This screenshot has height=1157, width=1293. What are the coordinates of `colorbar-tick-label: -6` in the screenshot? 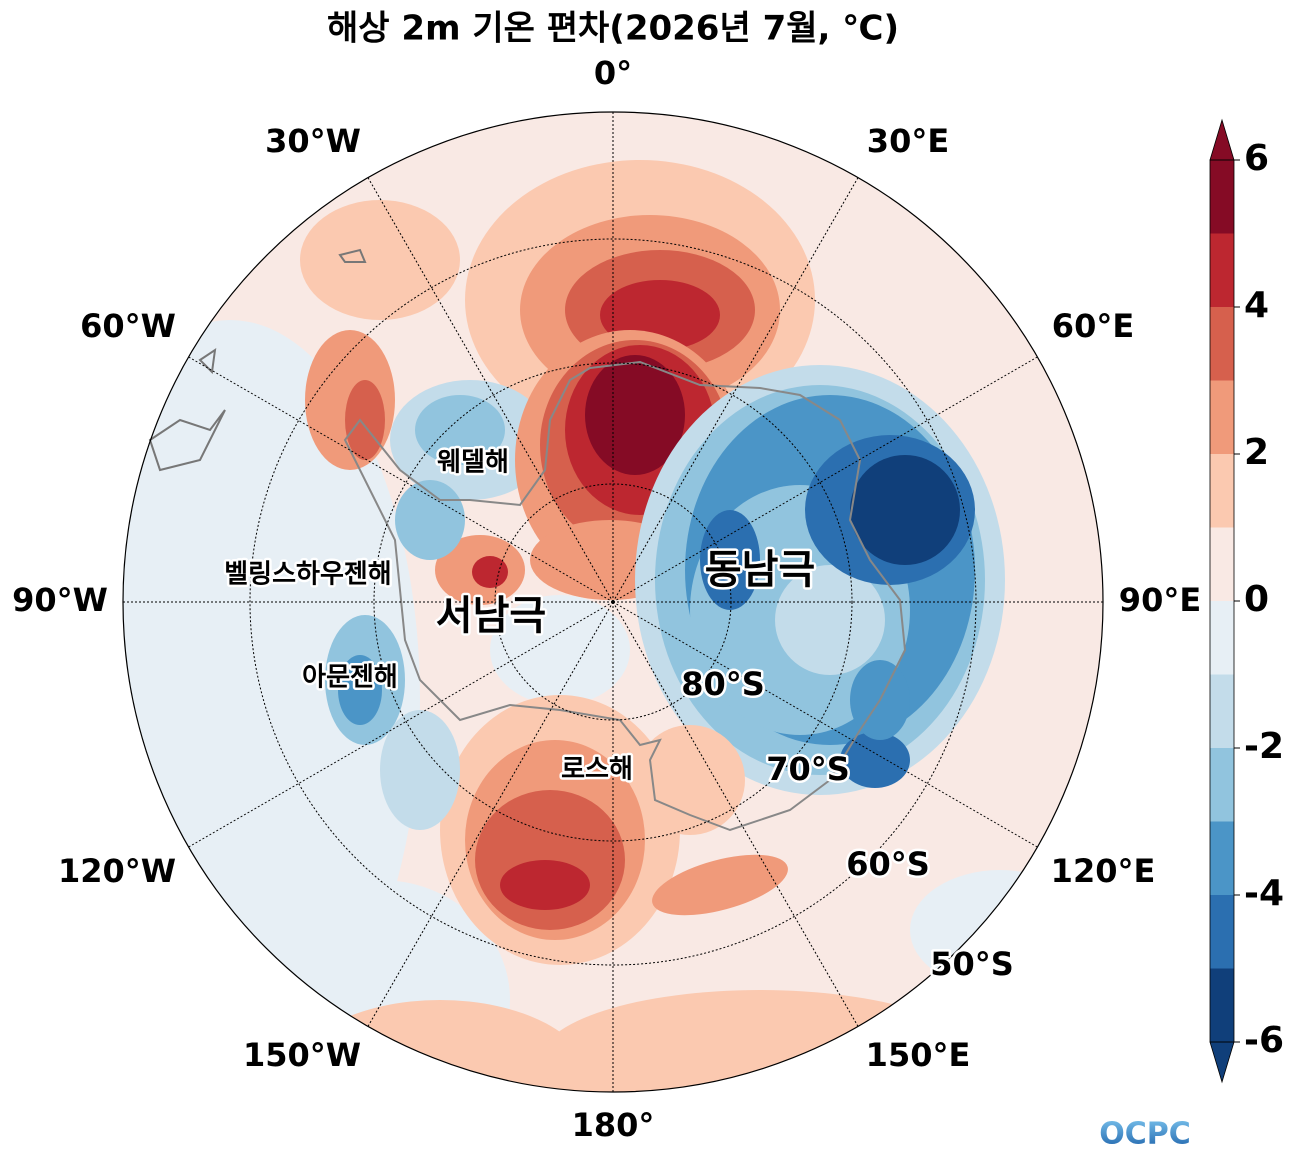 It's located at (1264, 1040).